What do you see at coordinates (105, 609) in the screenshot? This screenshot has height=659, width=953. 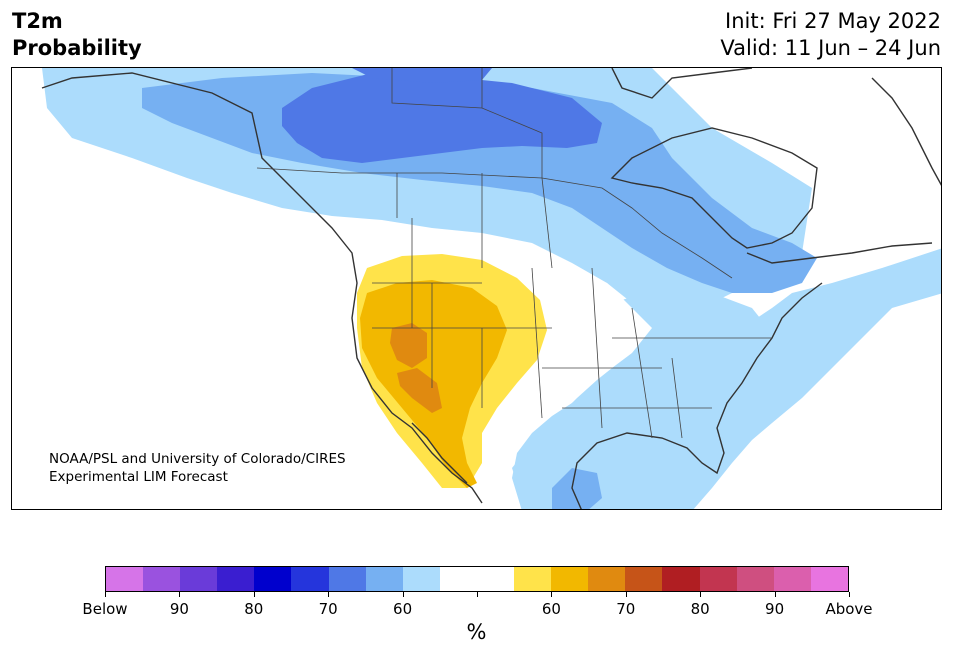 I see `colorbar-label: Below` at bounding box center [105, 609].